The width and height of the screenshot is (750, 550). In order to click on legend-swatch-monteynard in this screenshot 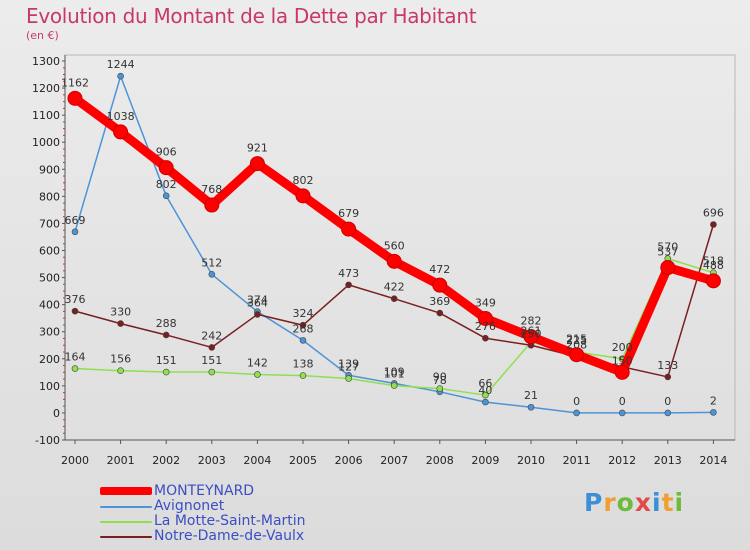, I will do `click(126, 491)`.